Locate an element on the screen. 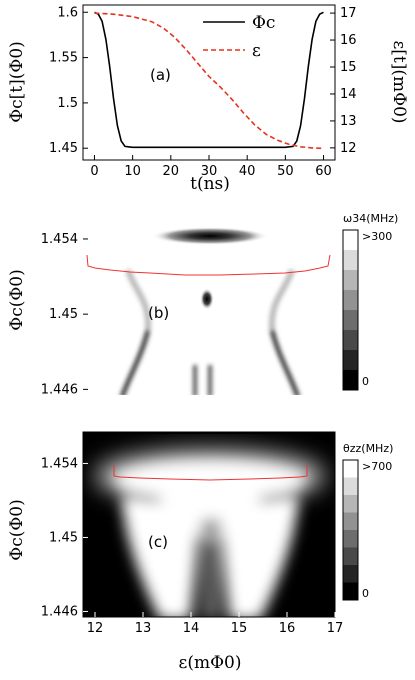 The width and height of the screenshot is (415, 680). panel-b-ticks: 1.446 1.45 1.454 is located at coordinates (64, 314).